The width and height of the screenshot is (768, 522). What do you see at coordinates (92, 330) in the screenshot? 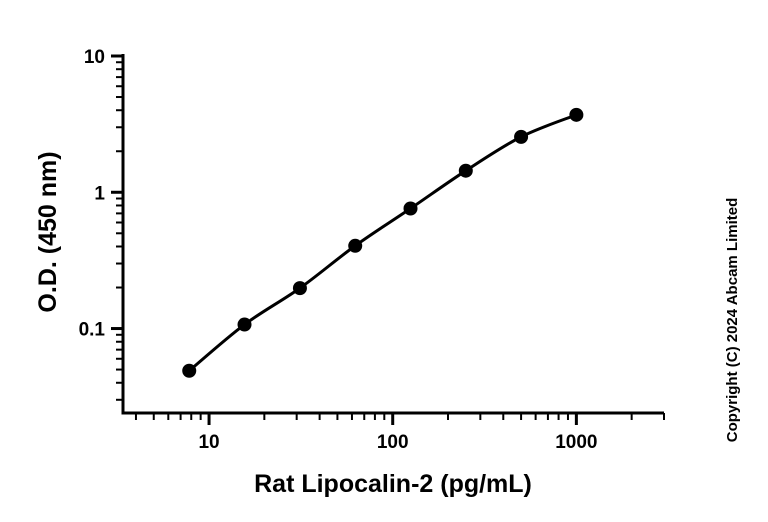
I see `y-tick-label: 0.1` at bounding box center [92, 330].